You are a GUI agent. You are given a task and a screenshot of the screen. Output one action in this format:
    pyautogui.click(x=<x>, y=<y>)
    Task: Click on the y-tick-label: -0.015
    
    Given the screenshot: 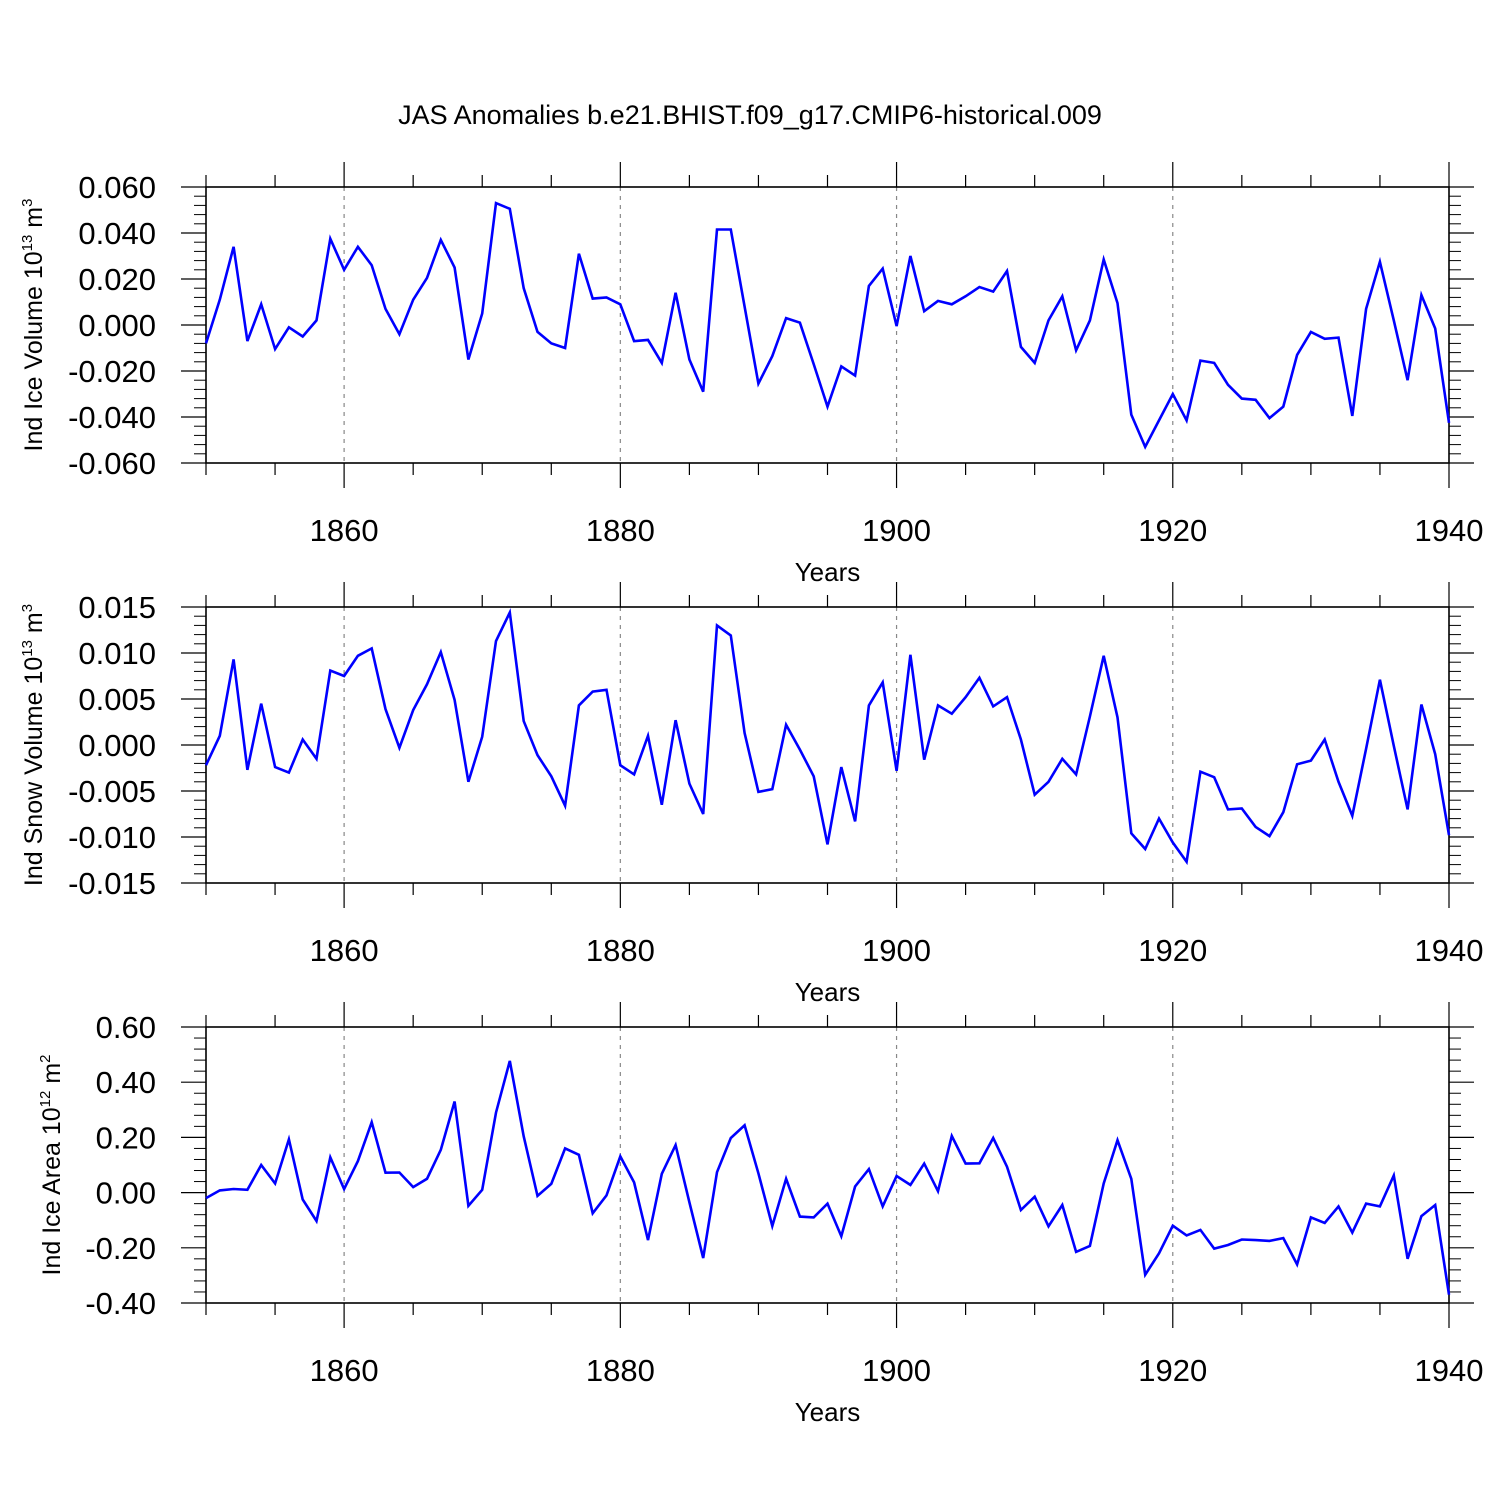 What is the action you would take?
    pyautogui.click(x=112, y=883)
    